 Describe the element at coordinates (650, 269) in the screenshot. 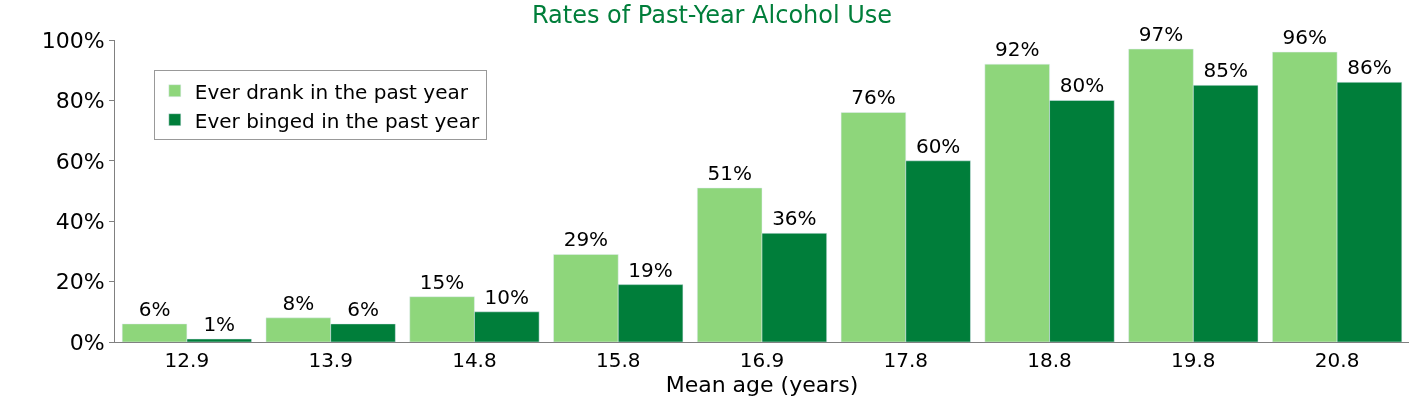

I see `data-label: 19%` at that location.